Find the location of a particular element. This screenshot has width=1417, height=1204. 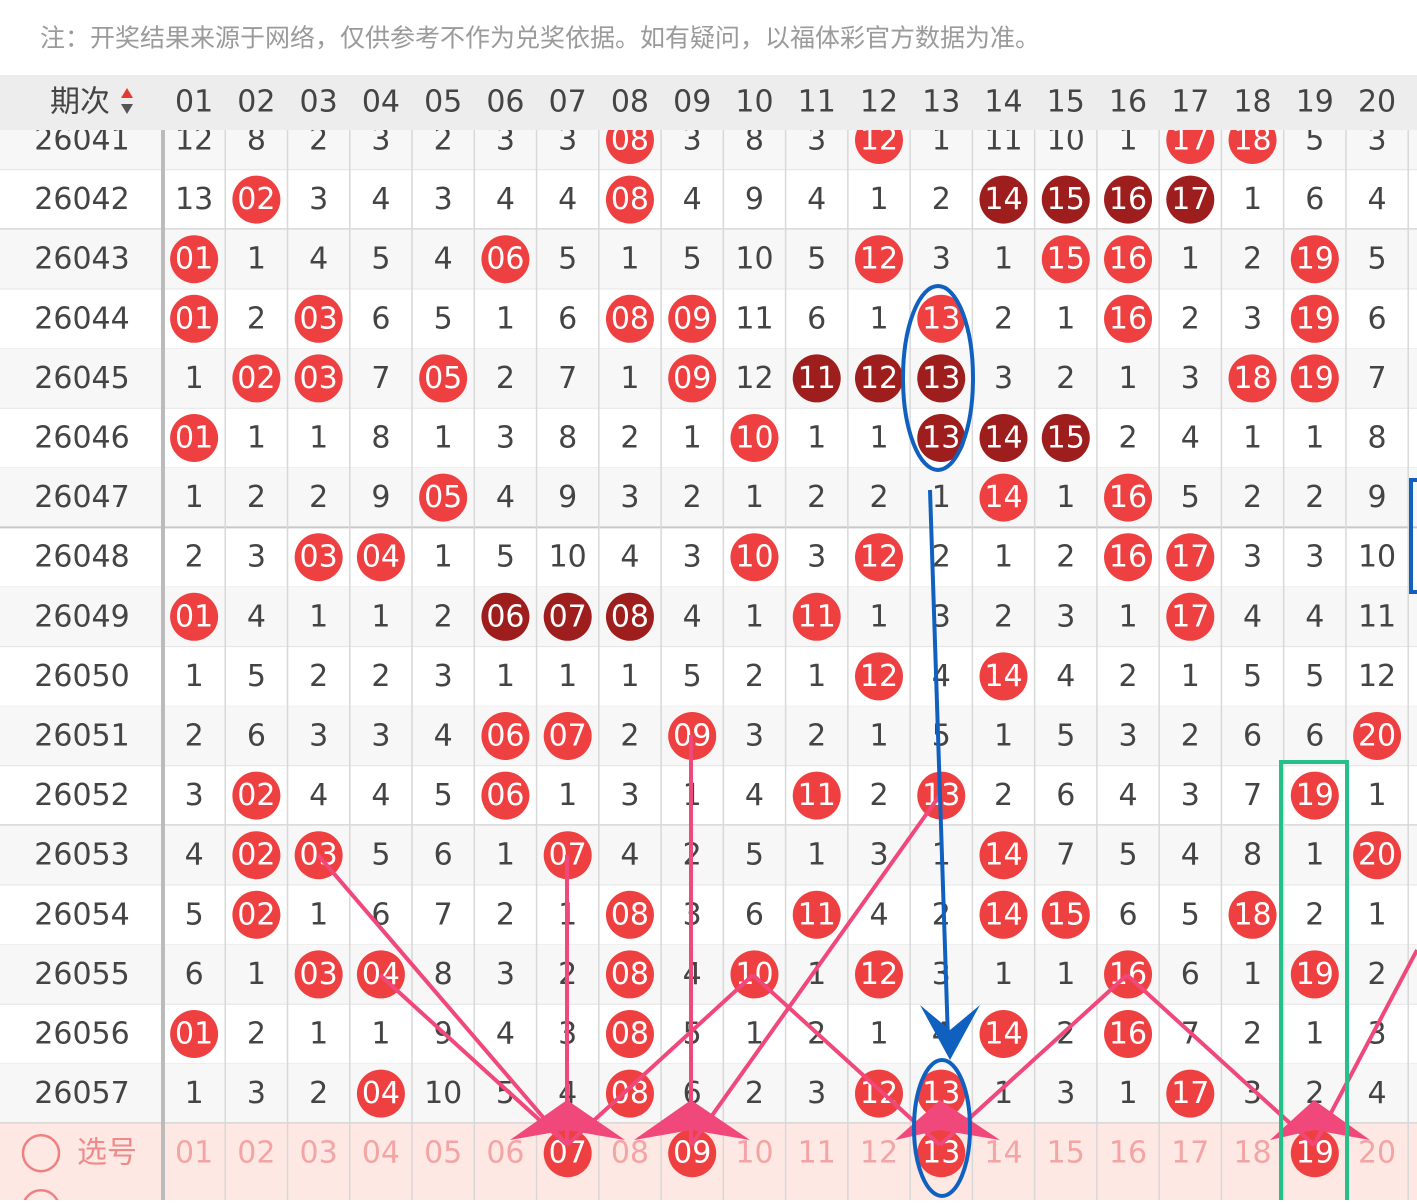

ball-number: 15 is located at coordinates (1066, 259).